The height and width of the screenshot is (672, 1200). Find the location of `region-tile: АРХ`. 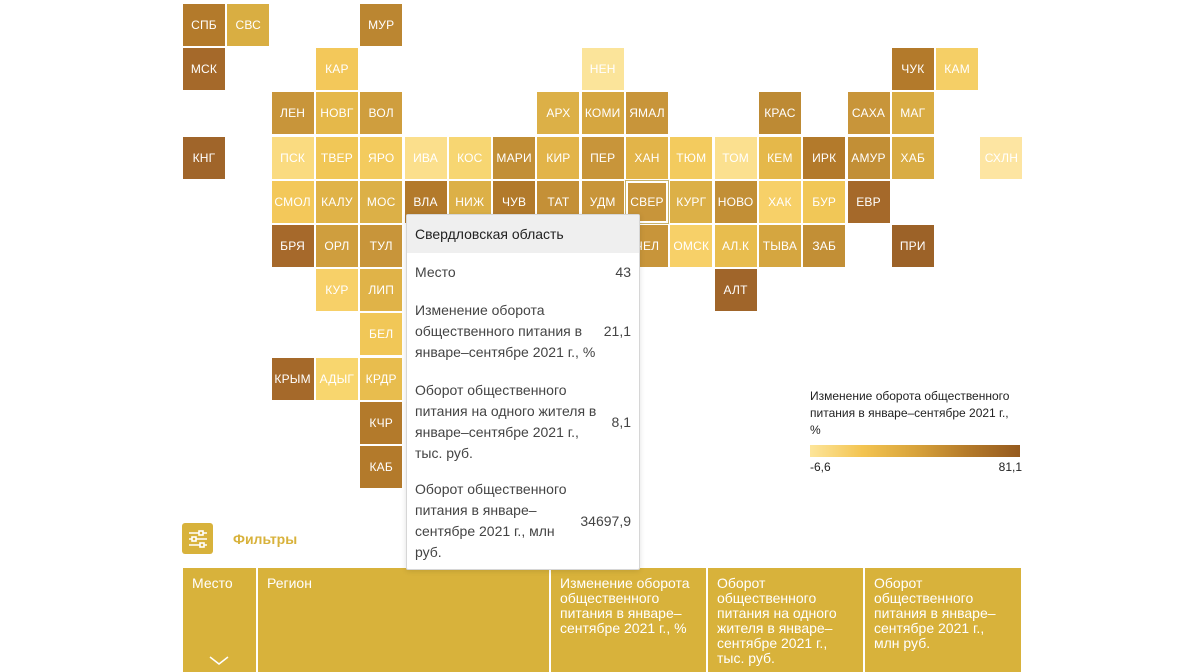

region-tile: АРХ is located at coordinates (558, 113).